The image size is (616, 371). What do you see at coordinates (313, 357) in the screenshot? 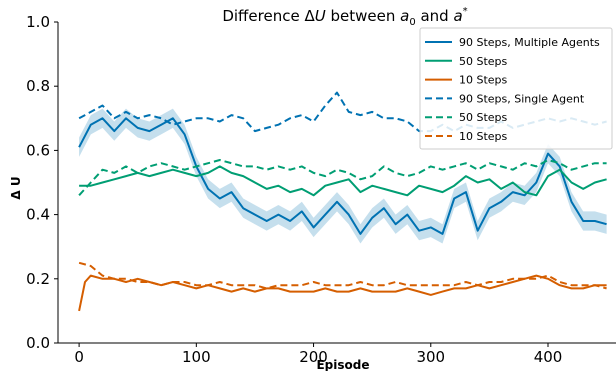
I see `x-tick-label: 200` at bounding box center [313, 357].